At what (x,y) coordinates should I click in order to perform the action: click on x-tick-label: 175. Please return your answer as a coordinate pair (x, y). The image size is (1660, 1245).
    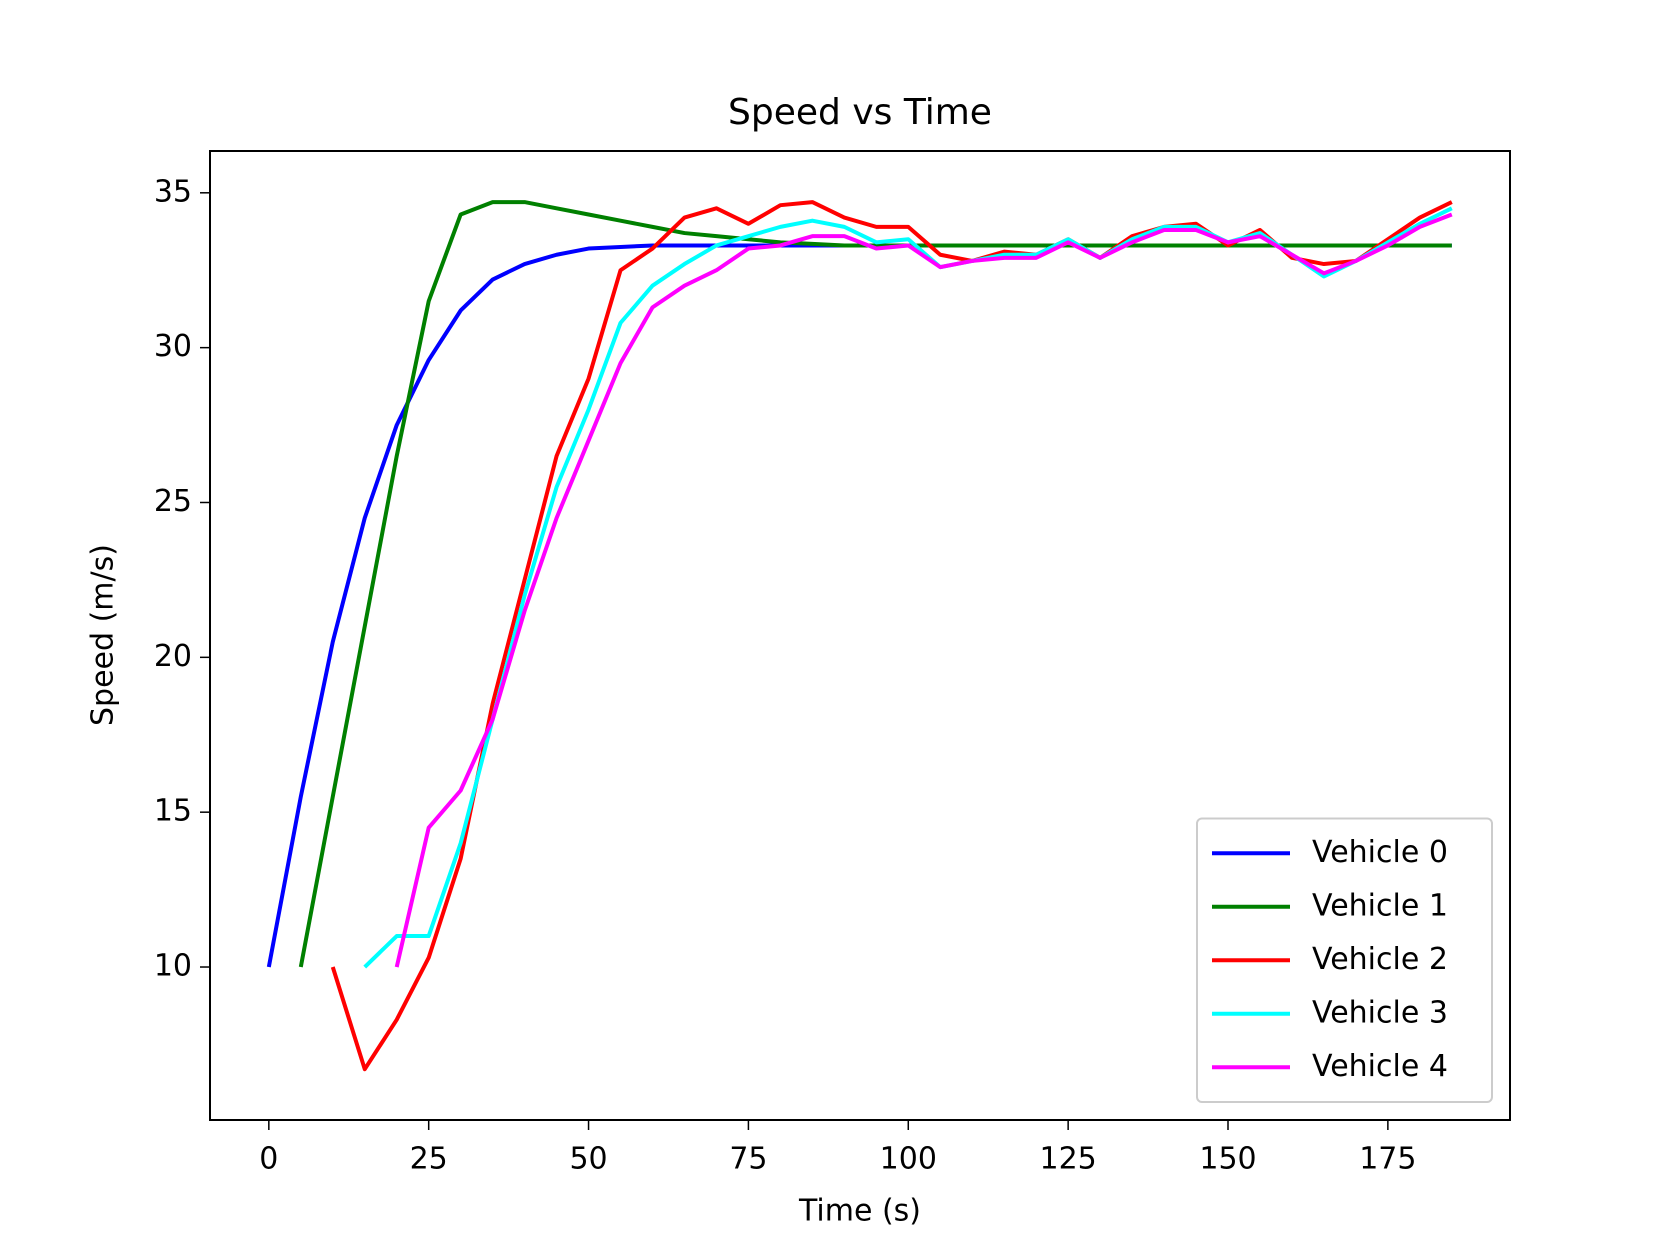
    Looking at the image, I should click on (1387, 1159).